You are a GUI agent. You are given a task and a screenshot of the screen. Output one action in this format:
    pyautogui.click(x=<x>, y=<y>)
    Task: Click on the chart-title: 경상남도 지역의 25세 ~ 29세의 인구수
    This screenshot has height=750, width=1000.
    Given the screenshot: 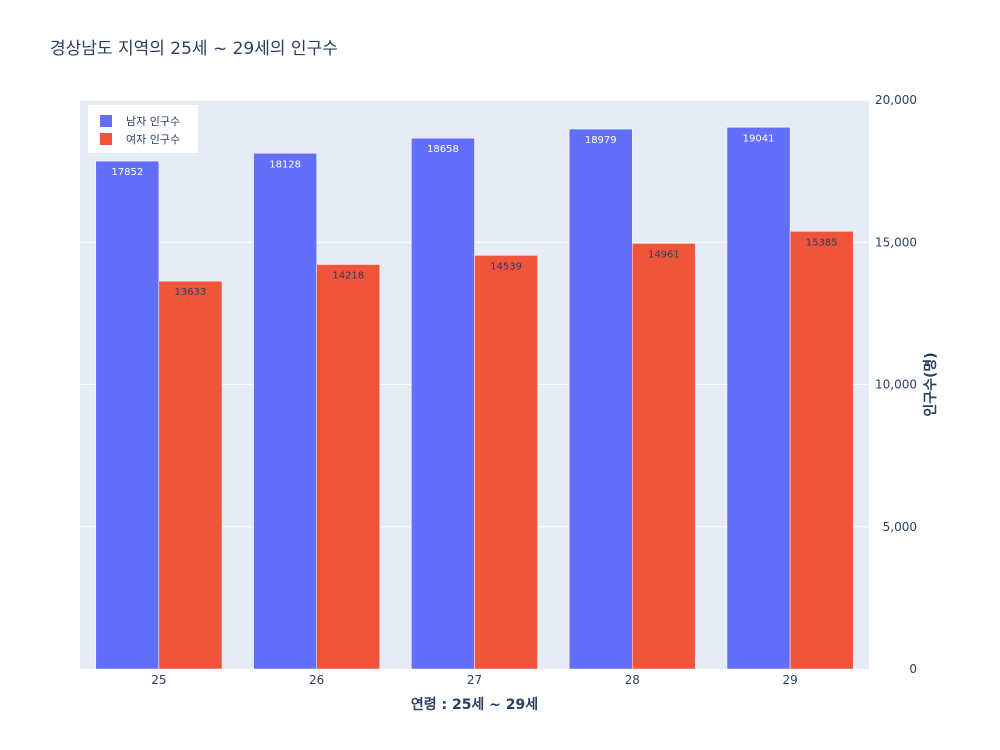 What is the action you would take?
    pyautogui.click(x=194, y=49)
    